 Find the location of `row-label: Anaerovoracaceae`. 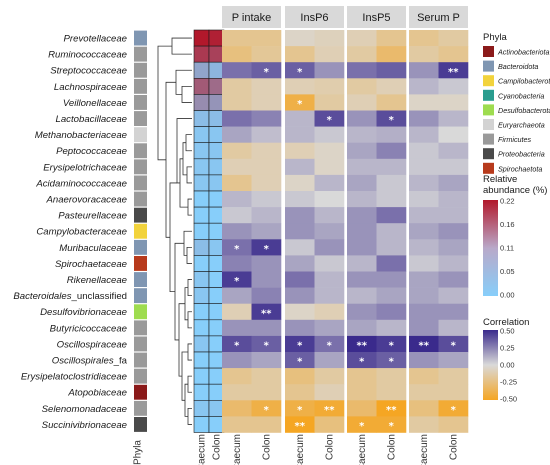

row-label: Anaerovoracaceae is located at coordinates (86, 199).